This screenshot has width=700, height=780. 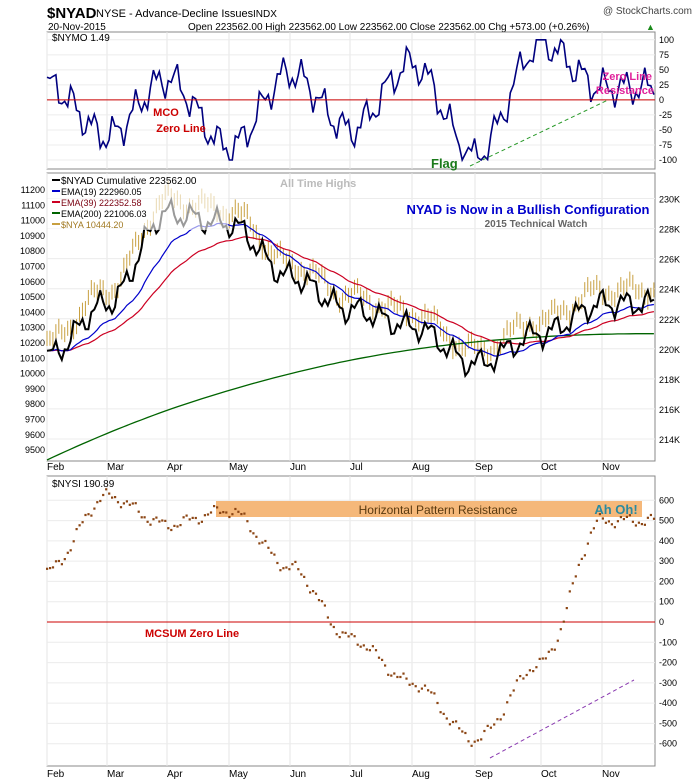 What do you see at coordinates (32, 343) in the screenshot?
I see `nyad-left-tick-label: 10200` at bounding box center [32, 343].